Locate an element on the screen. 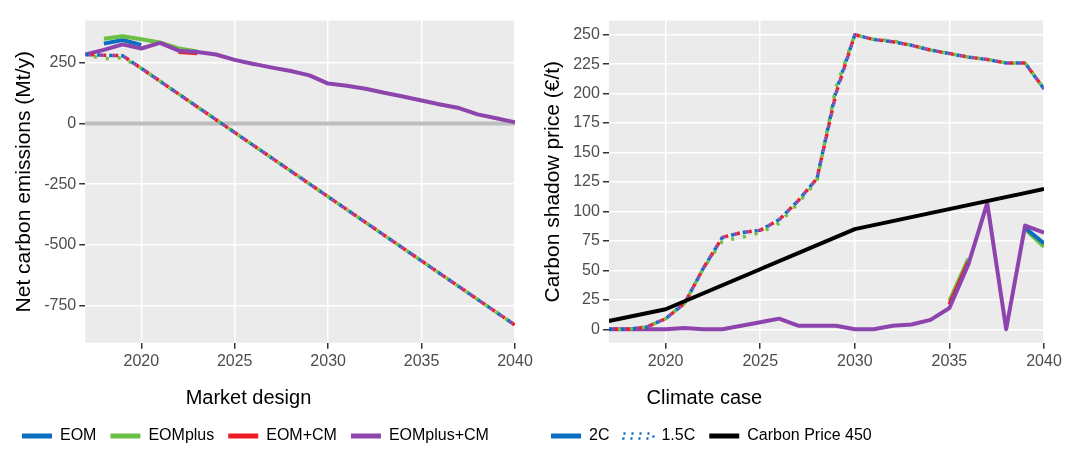  legend-title: Market design is located at coordinates (248, 396).